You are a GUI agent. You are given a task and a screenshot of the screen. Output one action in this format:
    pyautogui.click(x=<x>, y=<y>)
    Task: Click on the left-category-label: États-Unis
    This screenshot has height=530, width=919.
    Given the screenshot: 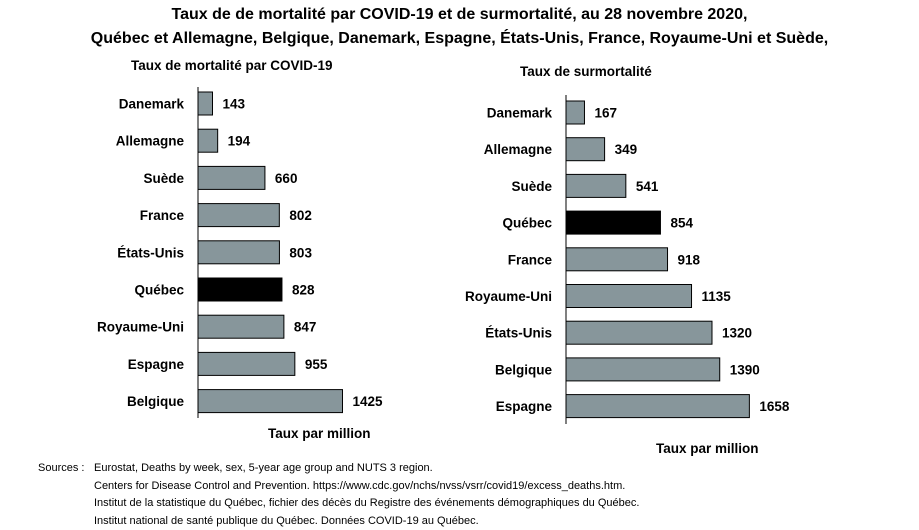 What is the action you would take?
    pyautogui.click(x=150, y=252)
    